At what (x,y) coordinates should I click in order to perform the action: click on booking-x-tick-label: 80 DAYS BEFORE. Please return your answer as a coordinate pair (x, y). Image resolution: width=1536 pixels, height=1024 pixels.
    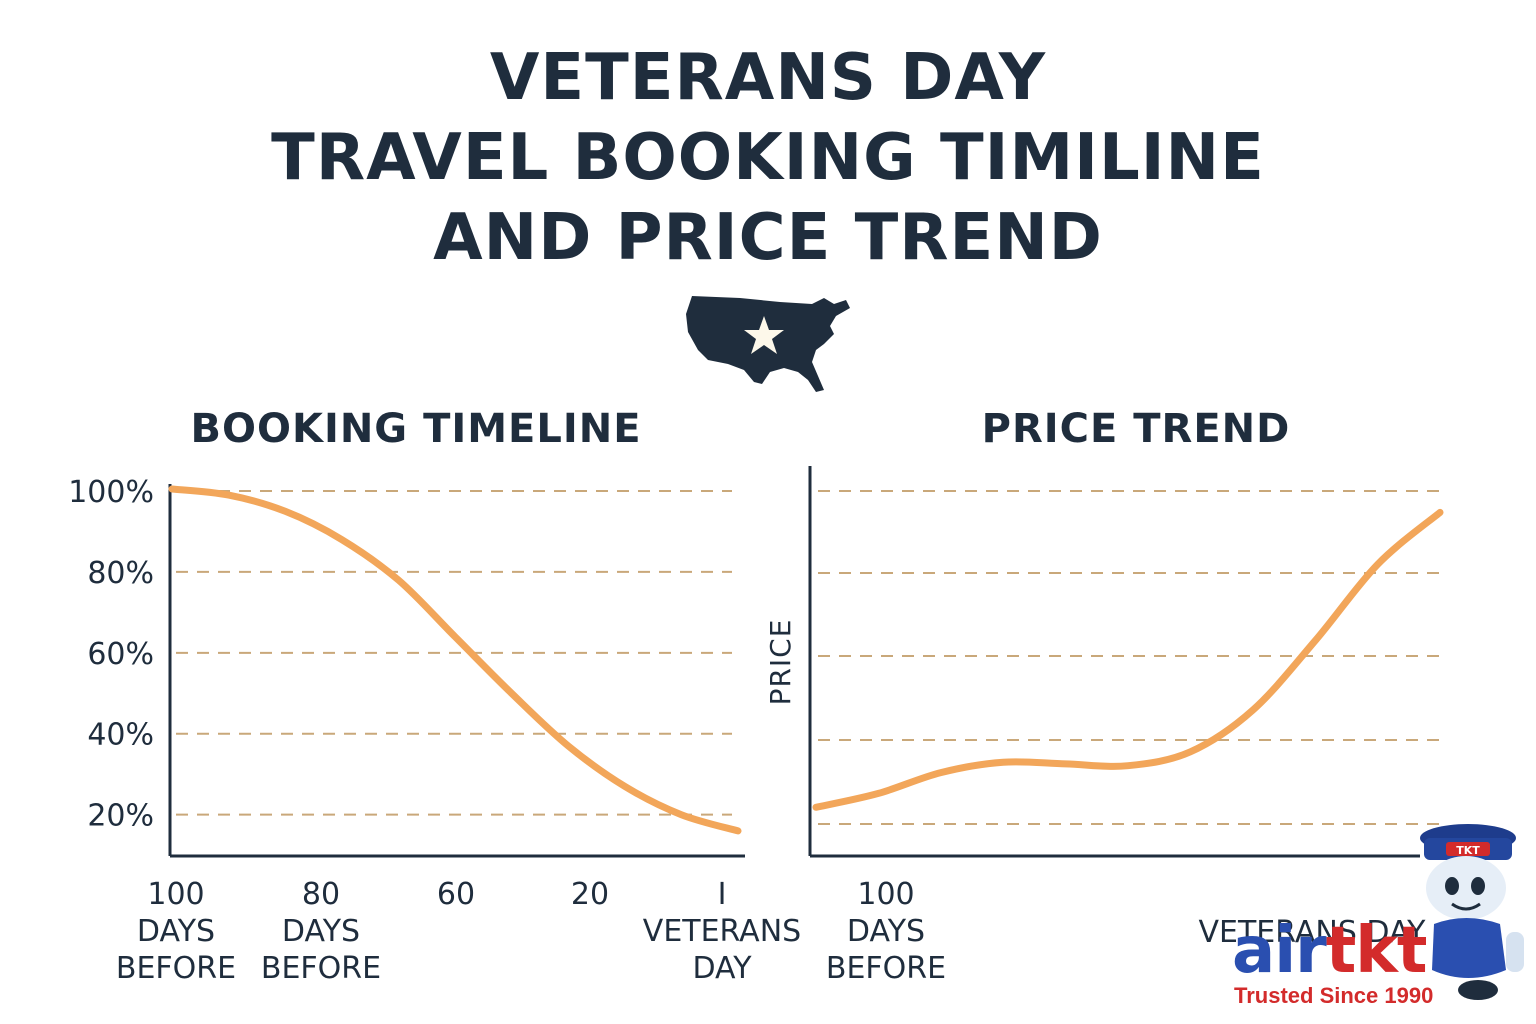
    Looking at the image, I should click on (321, 931).